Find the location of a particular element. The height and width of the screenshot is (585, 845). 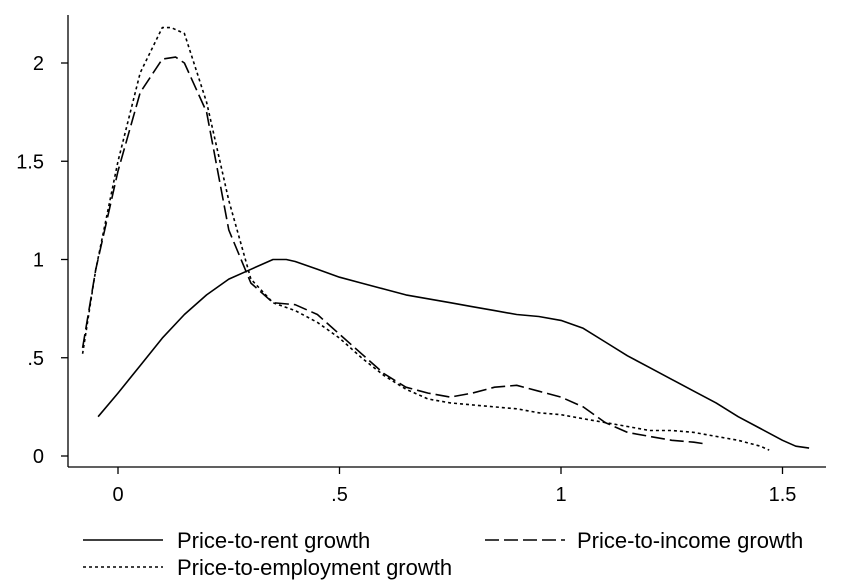

y-tick-label: .5 is located at coordinates (35, 359).